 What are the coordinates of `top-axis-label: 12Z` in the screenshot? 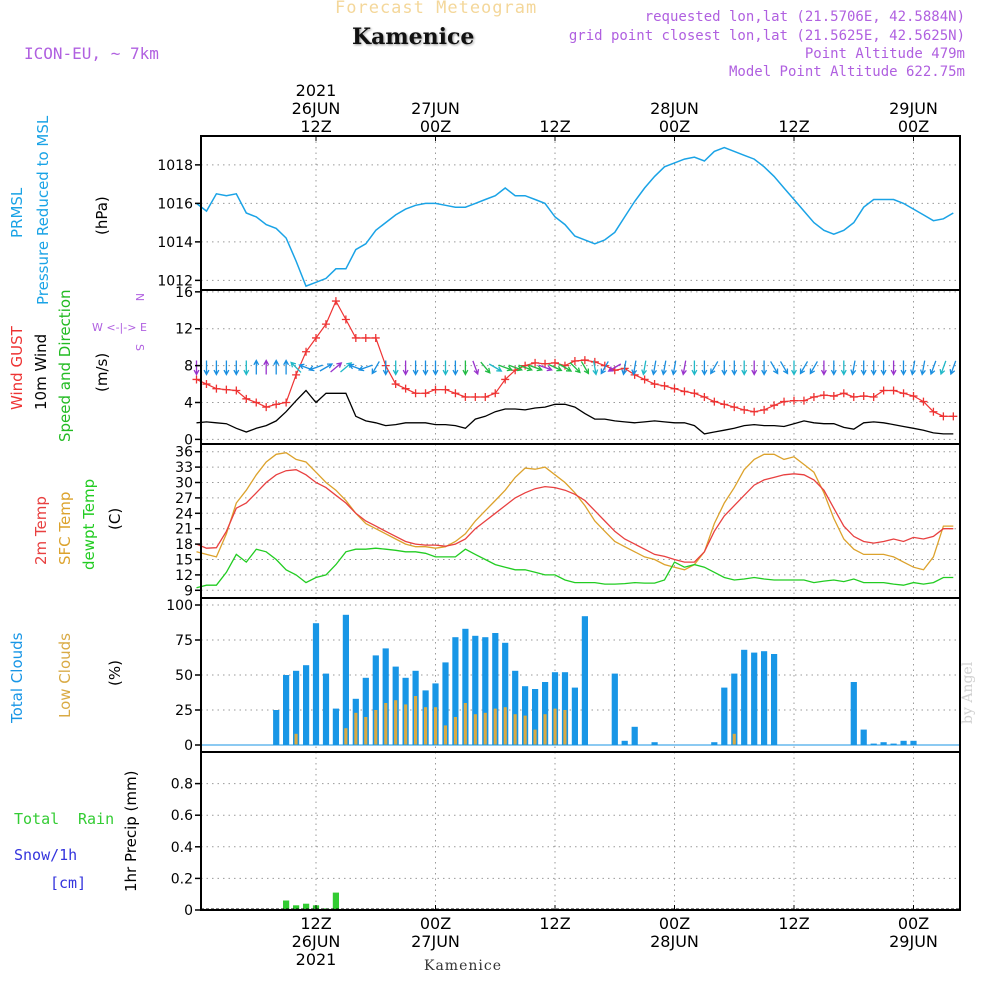 It's located at (793, 126).